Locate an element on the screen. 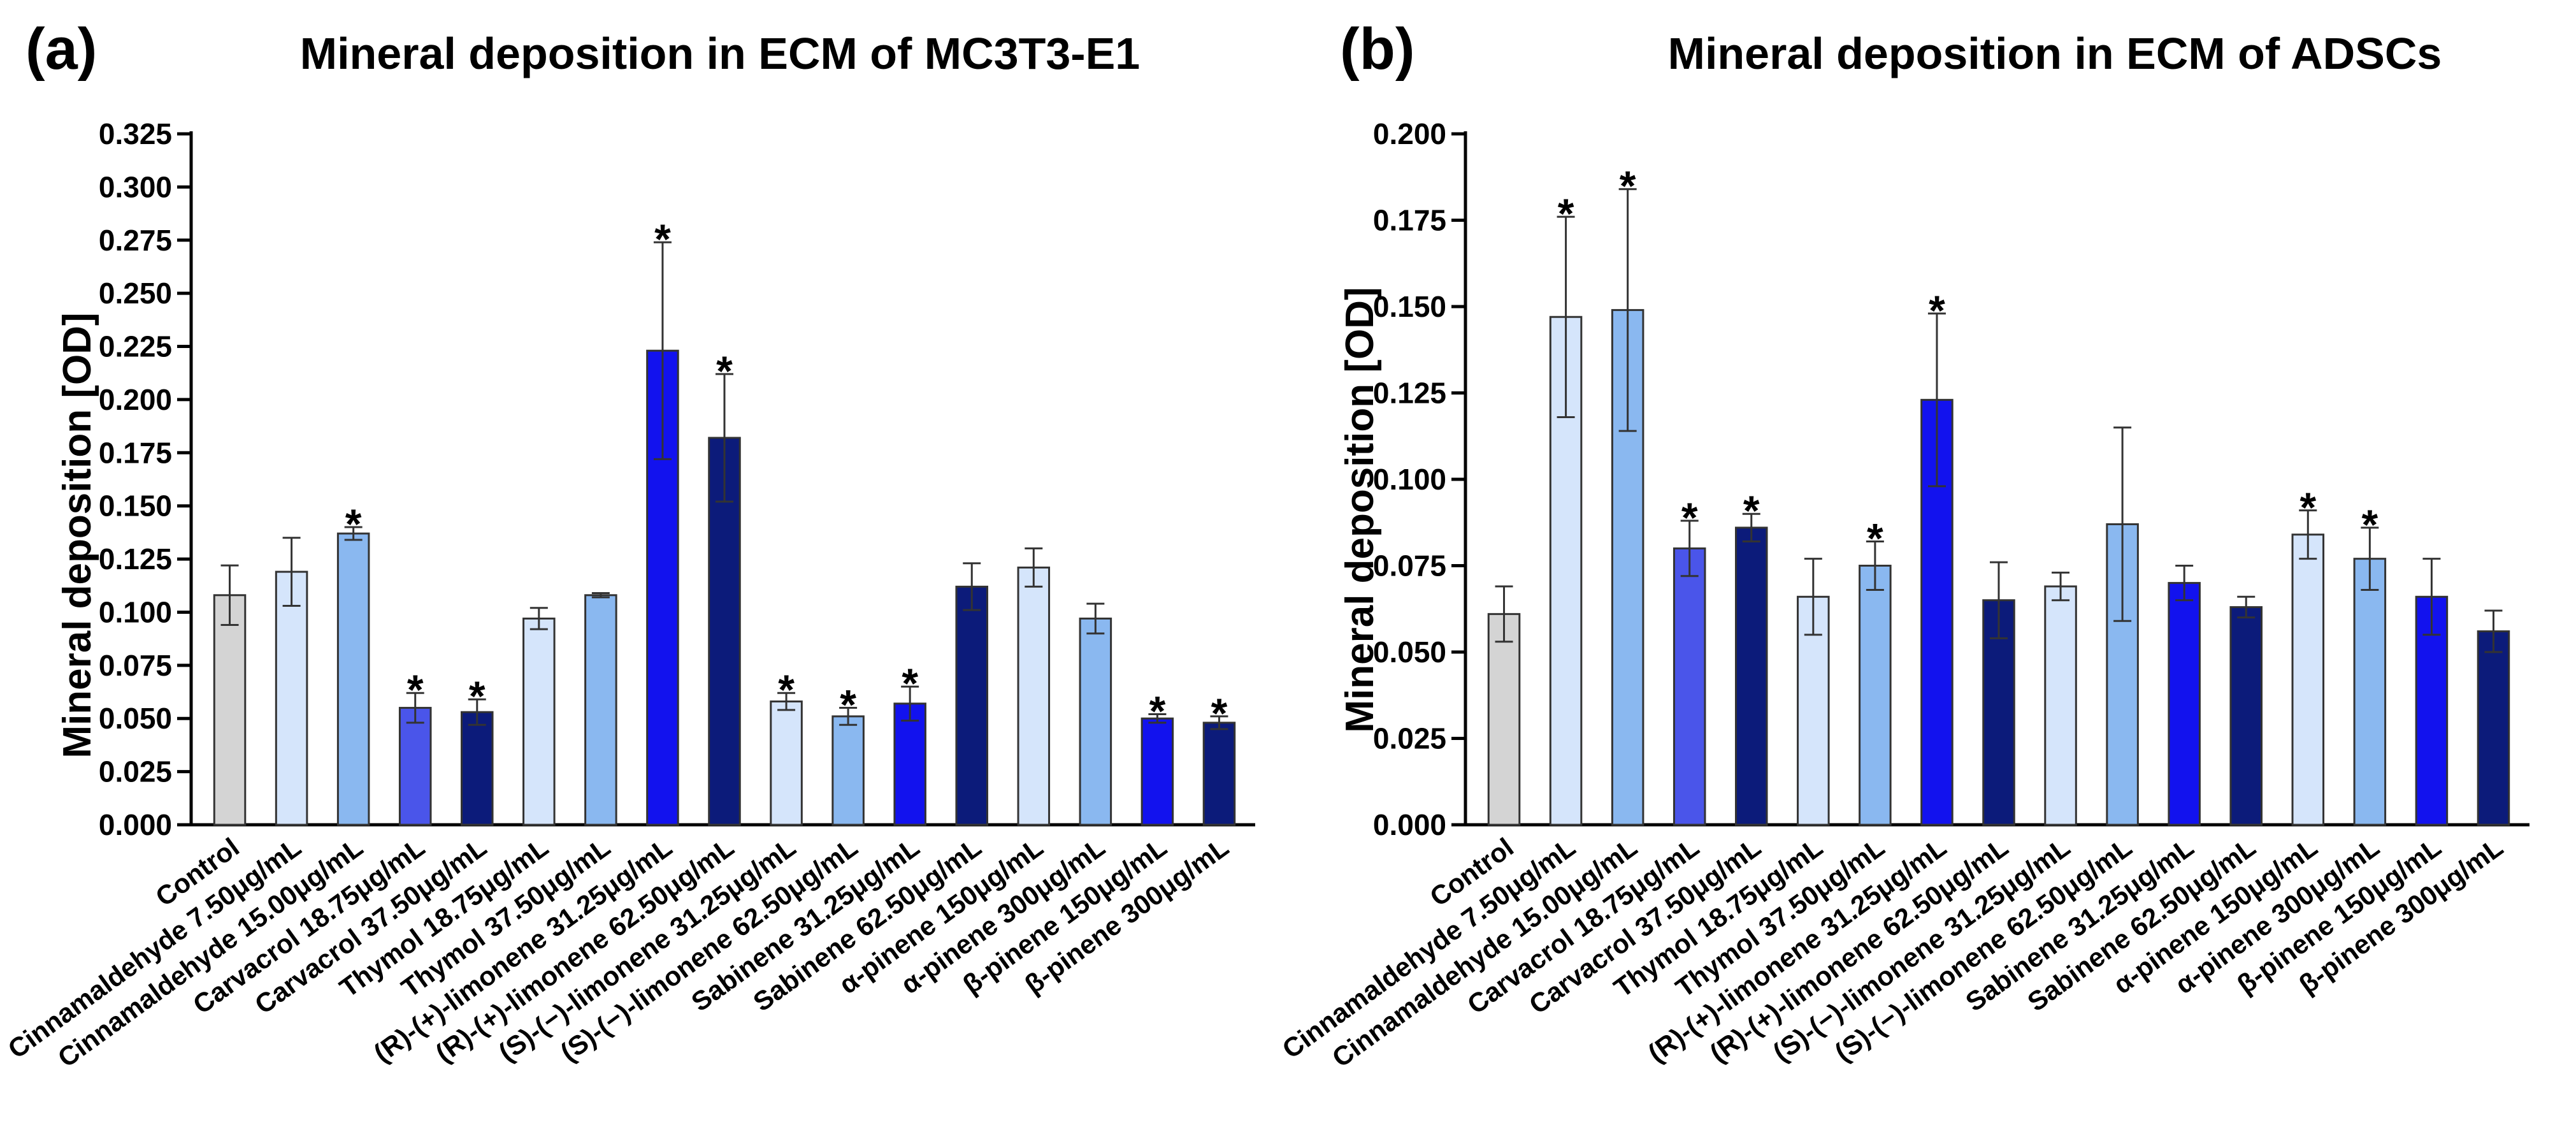  panel-a-y-tick-label: 0.000 is located at coordinates (135, 825).